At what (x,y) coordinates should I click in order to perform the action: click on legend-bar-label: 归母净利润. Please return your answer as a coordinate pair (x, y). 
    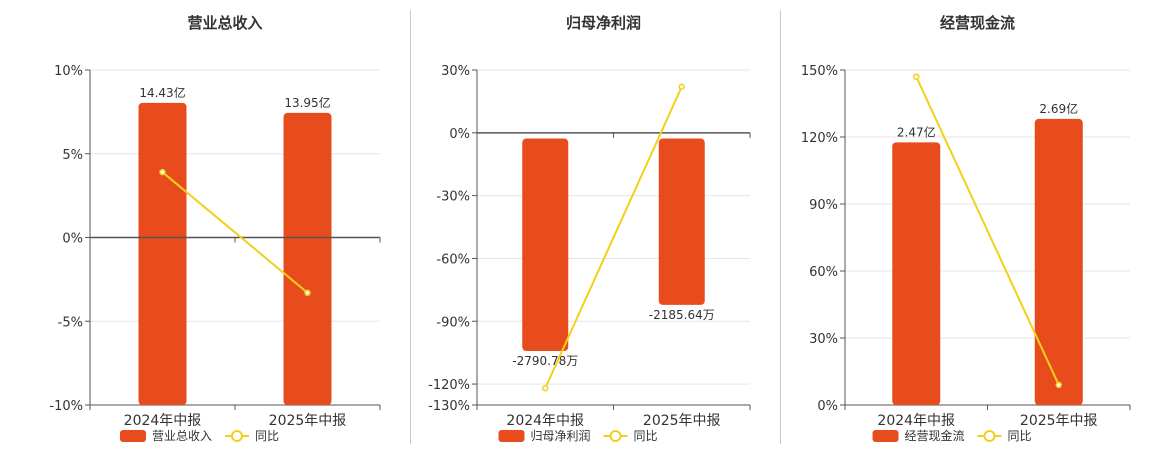
    Looking at the image, I should click on (561, 436).